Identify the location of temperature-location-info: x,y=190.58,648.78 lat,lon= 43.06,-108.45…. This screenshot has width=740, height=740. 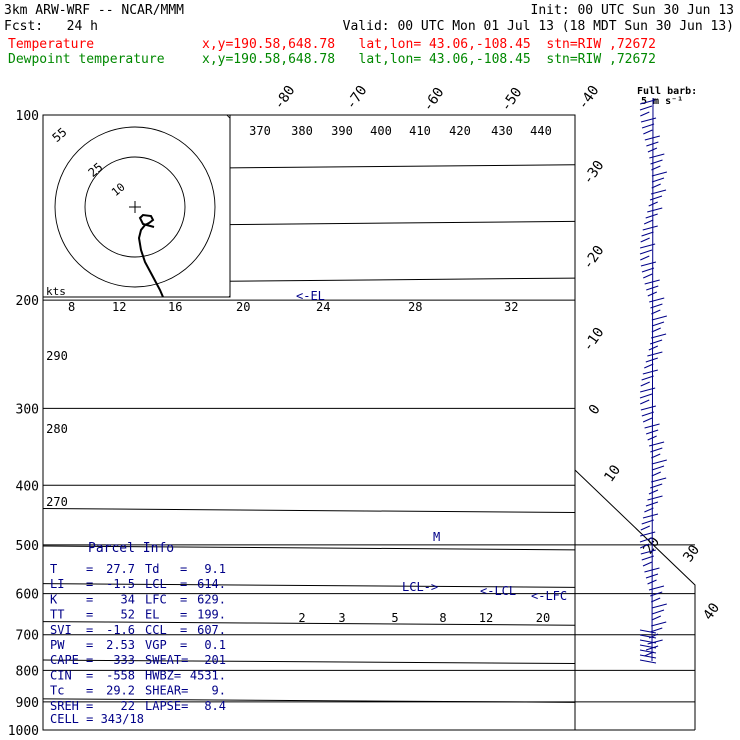
(429, 44).